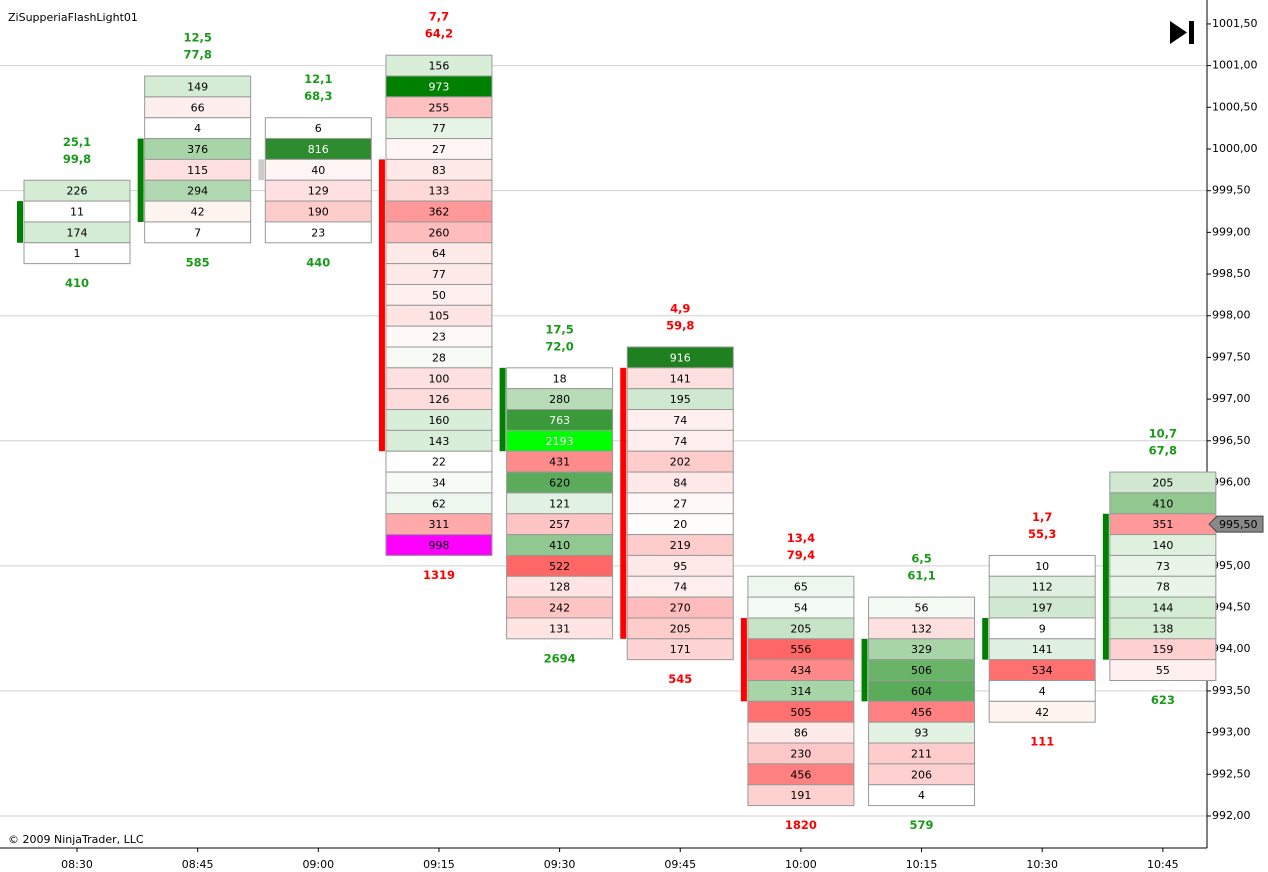  Describe the element at coordinates (77, 159) in the screenshot. I see `stat-label: 99,8` at that location.